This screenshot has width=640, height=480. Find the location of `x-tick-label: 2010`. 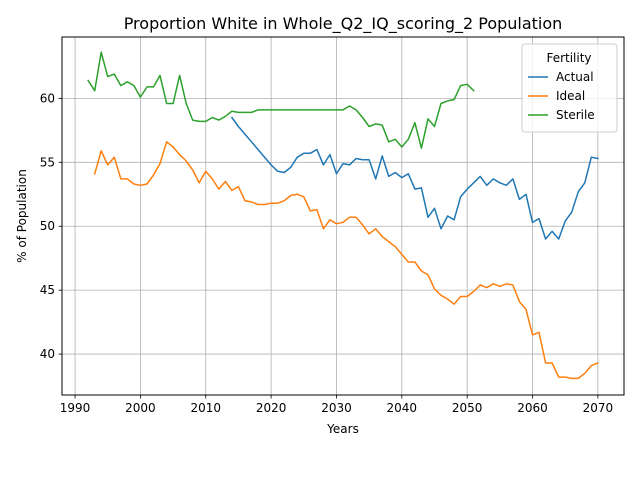

x-tick-label: 2010 is located at coordinates (205, 408).